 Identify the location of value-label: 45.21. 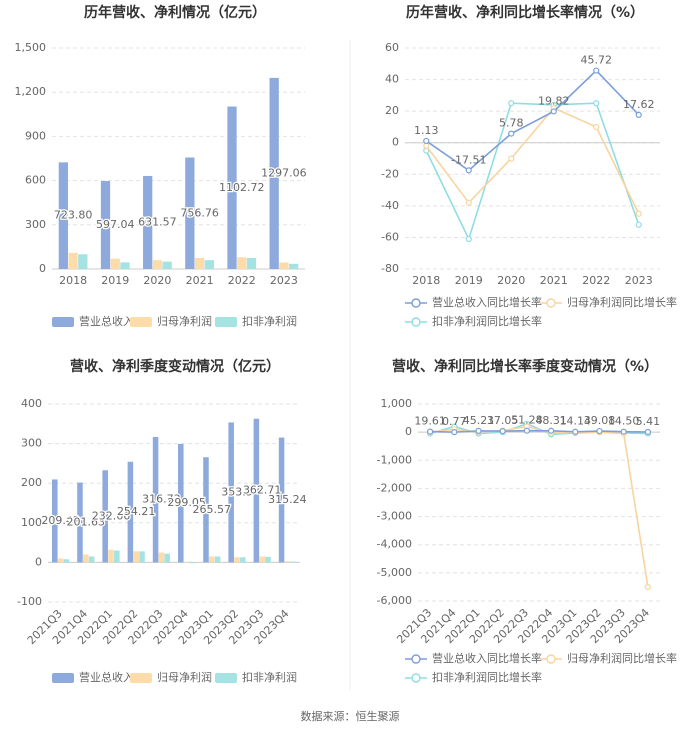
(479, 420).